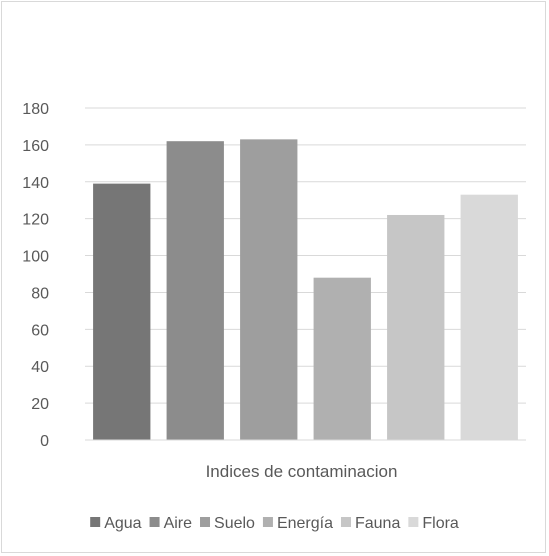 The height and width of the screenshot is (556, 549). Describe the element at coordinates (35, 183) in the screenshot. I see `y-tick-label: 140` at that location.